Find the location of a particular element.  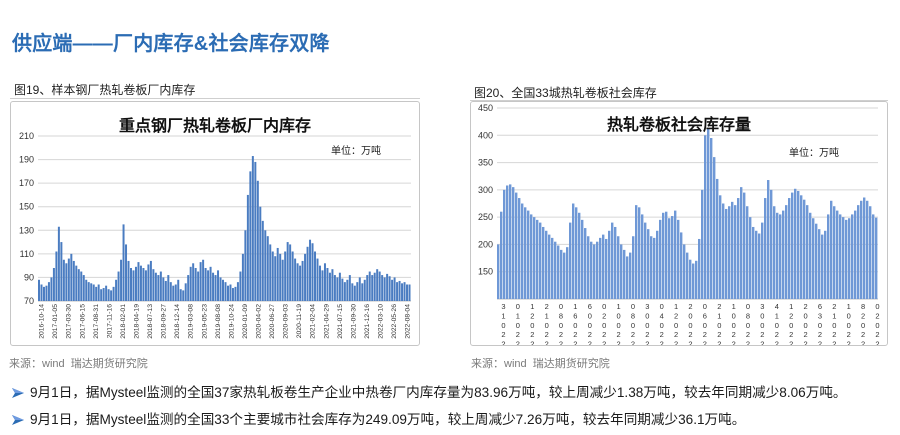

y-tick-label: 210 is located at coordinates (26, 136).